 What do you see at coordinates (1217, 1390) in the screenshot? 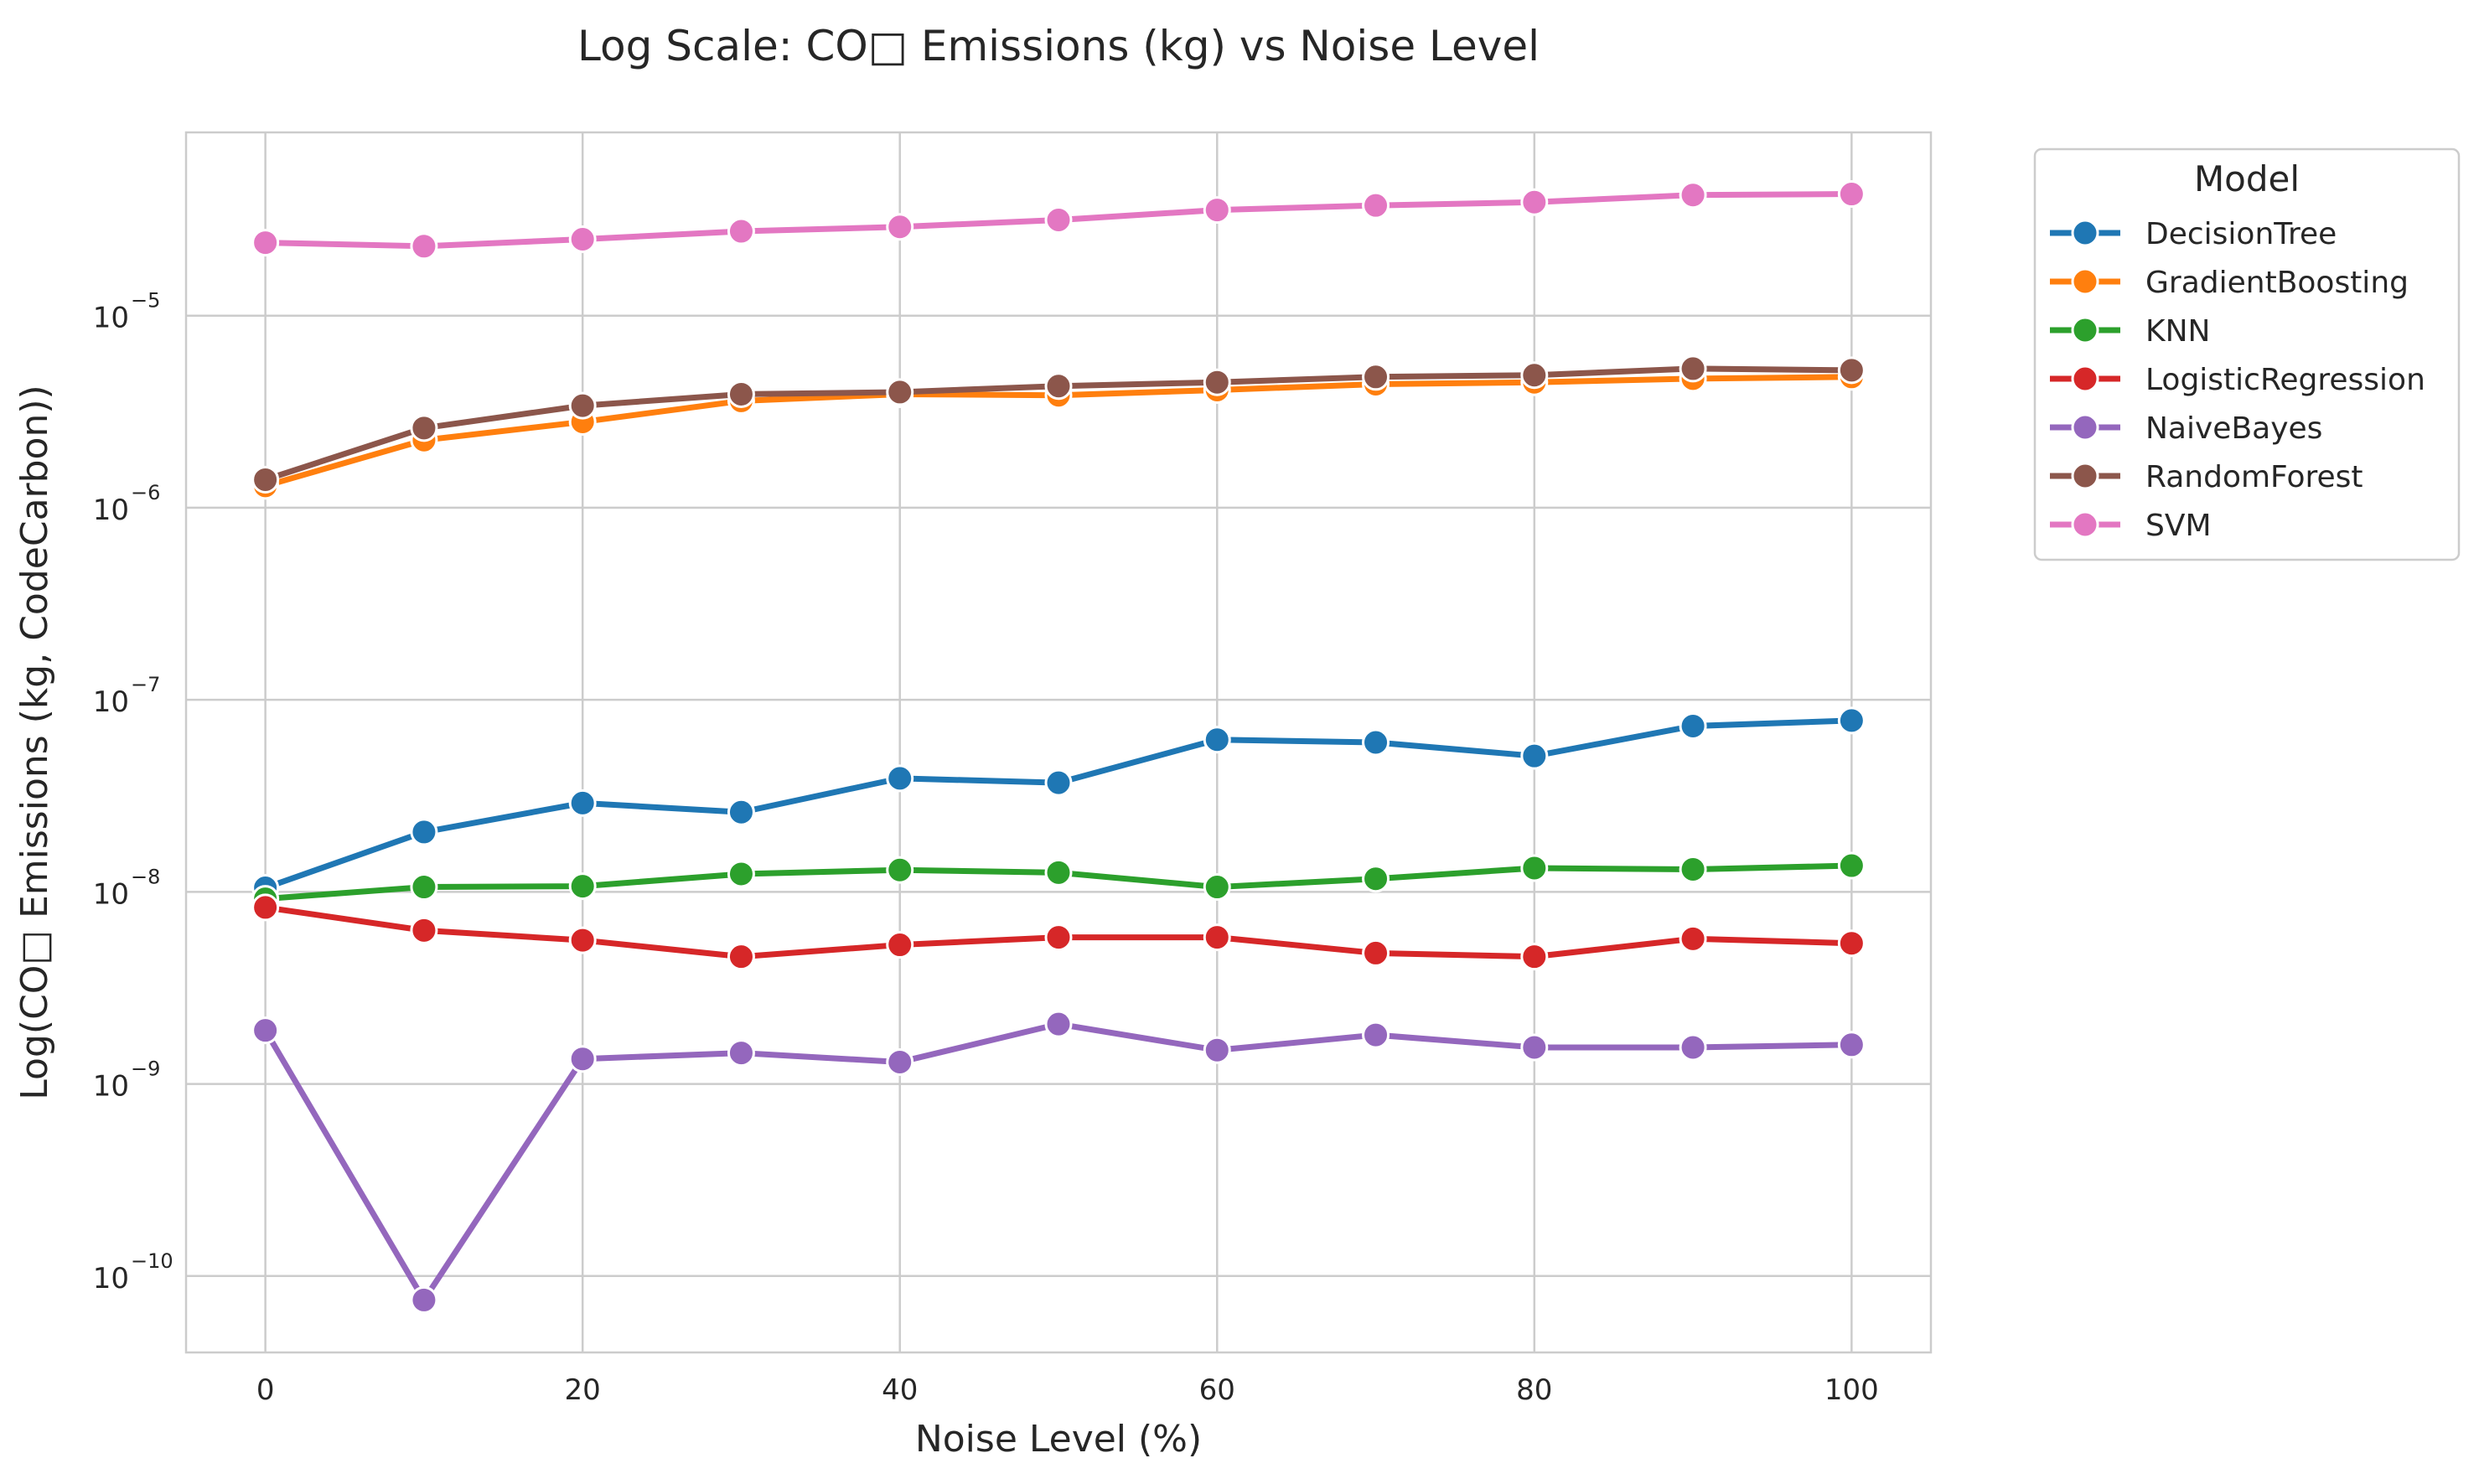
I see `x-tick-label: 60` at bounding box center [1217, 1390].